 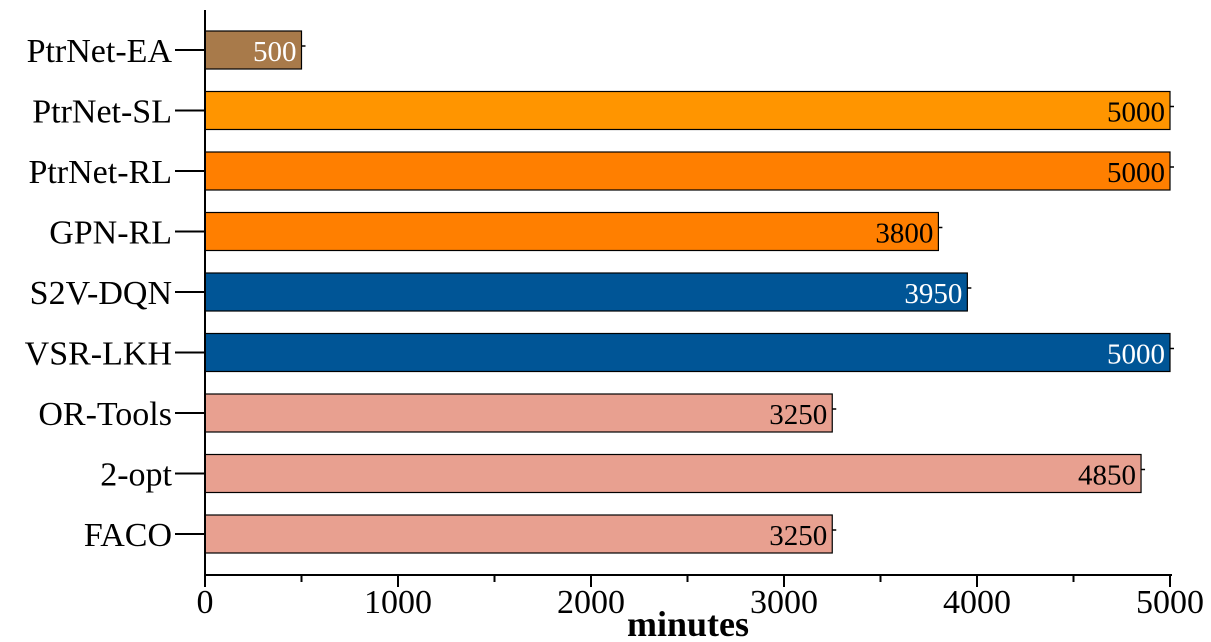 What do you see at coordinates (572, 231) in the screenshot?
I see `bar-gpn-rl` at bounding box center [572, 231].